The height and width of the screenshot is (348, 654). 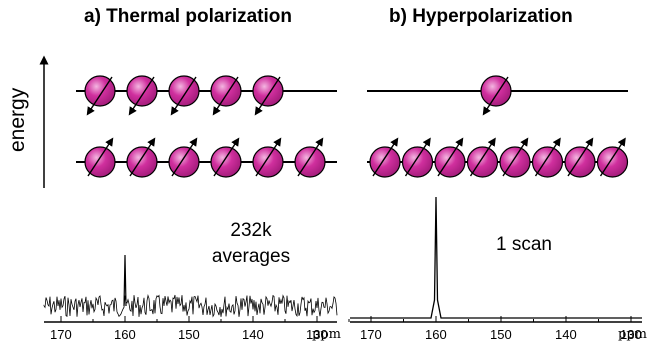 I want to click on panel-b-annotation: 1 scan, so click(x=524, y=244).